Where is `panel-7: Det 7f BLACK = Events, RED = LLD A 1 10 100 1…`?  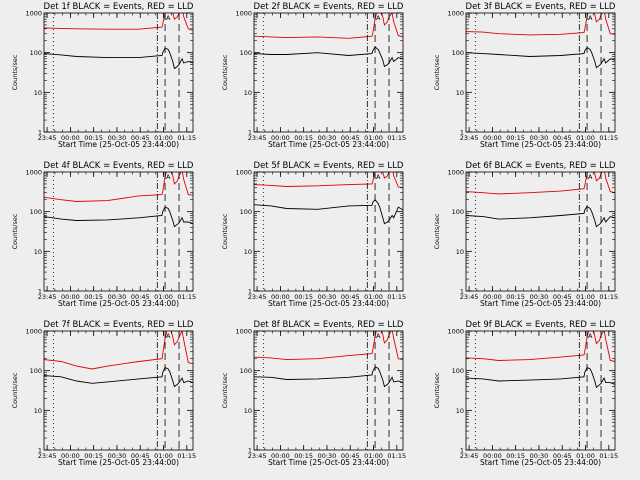 panel-7: Det 7f BLACK = Events, RED = LLD A 1 10 100 1… is located at coordinates (103, 393).